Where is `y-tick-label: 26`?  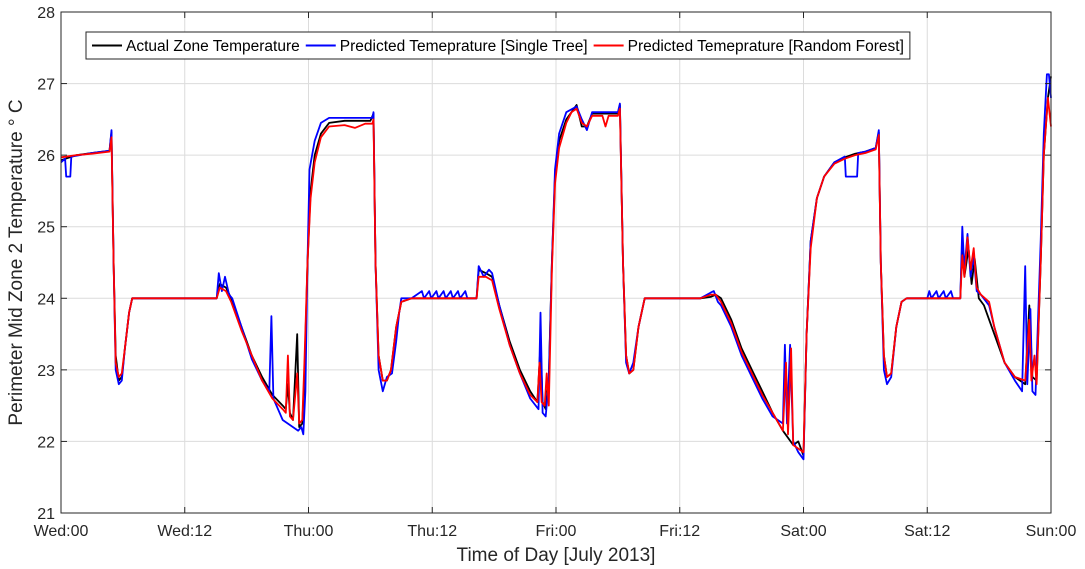 y-tick-label: 26 is located at coordinates (46, 156).